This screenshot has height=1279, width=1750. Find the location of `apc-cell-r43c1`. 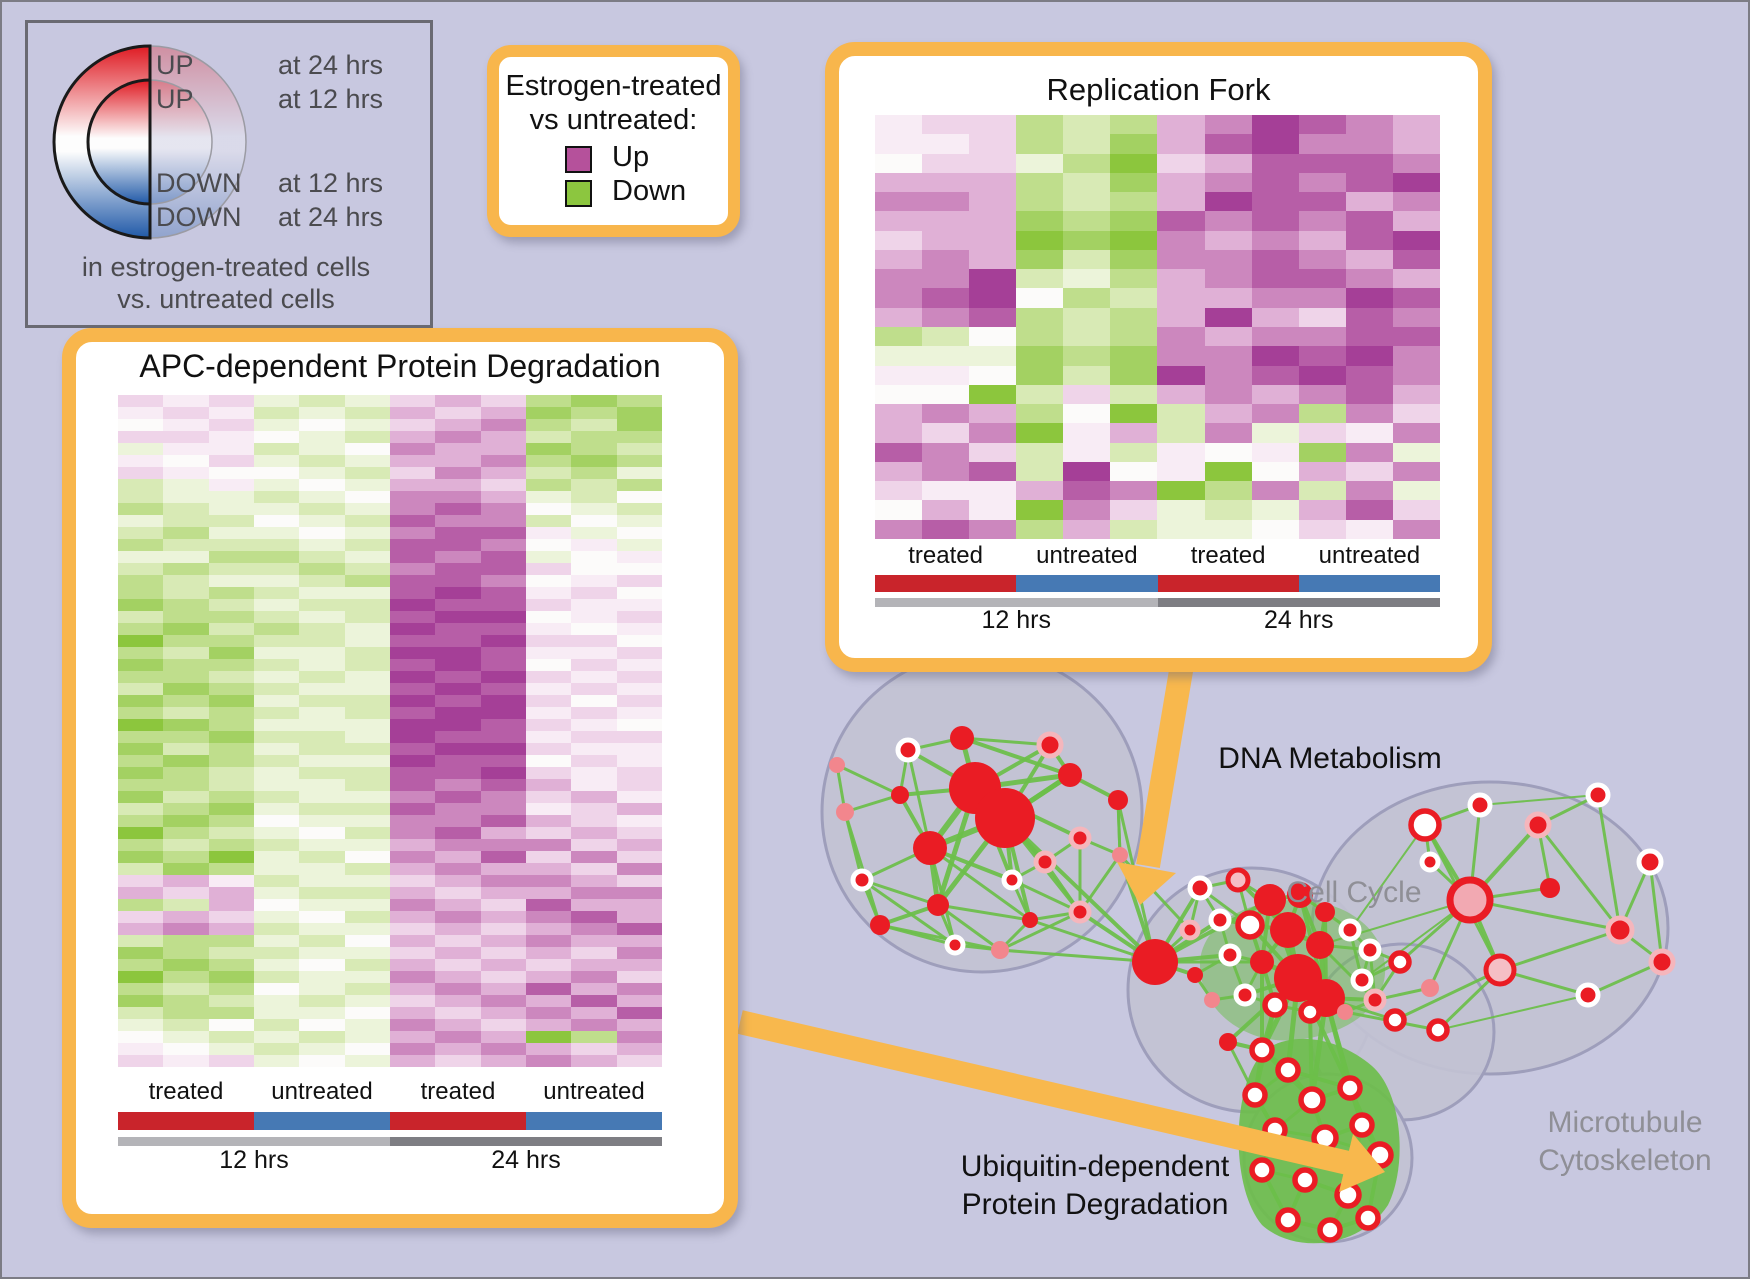

apc-cell-r43c1 is located at coordinates (186, 917).